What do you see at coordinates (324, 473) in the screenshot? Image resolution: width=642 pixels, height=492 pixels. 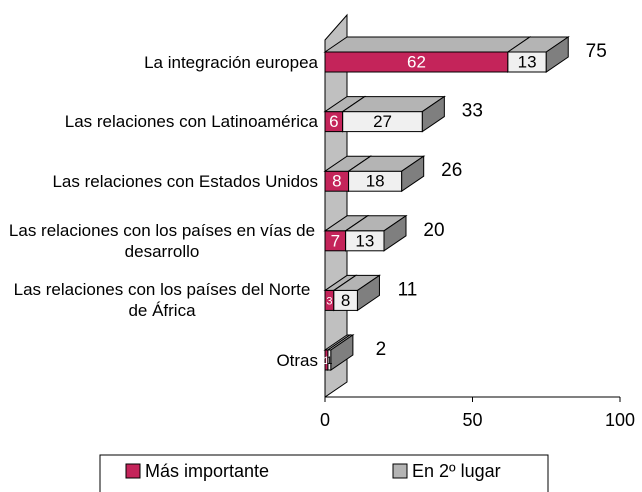 I see `legend-box` at bounding box center [324, 473].